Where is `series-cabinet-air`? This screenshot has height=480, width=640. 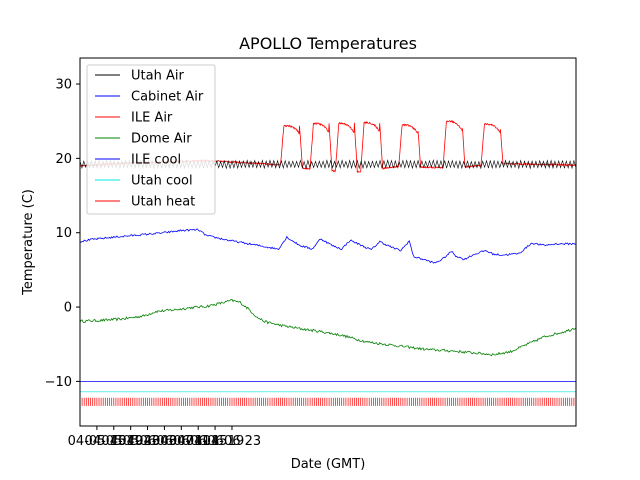 series-cabinet-air is located at coordinates (328, 246).